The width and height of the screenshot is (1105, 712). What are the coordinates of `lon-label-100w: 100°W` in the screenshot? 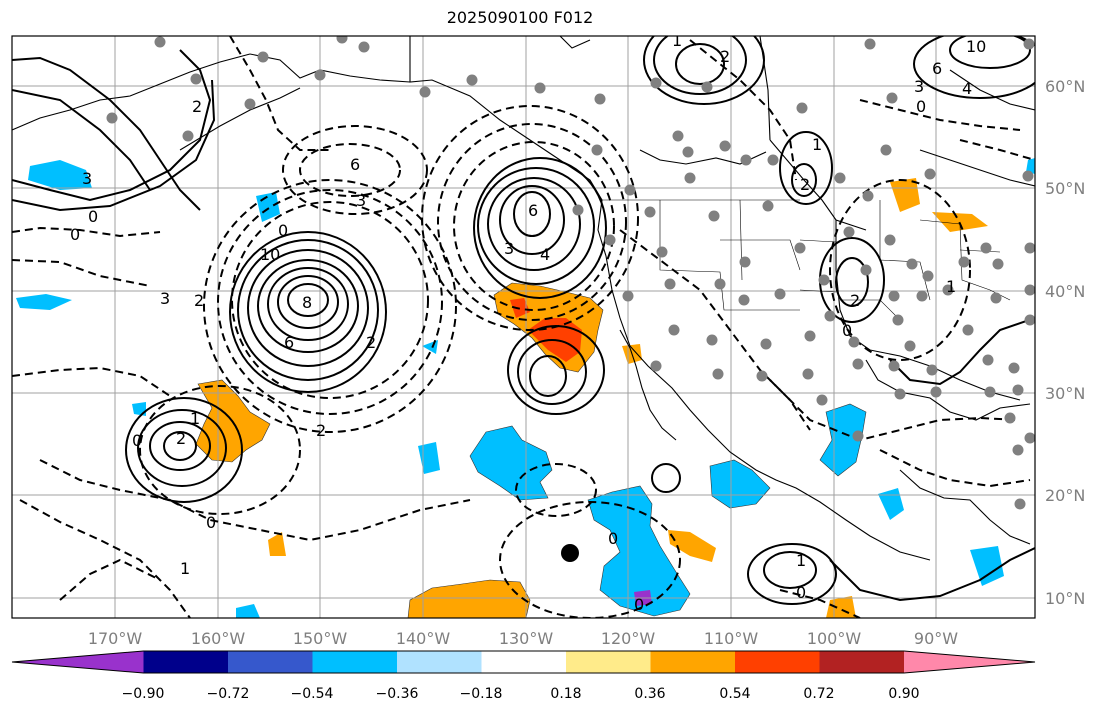 It's located at (834, 638).